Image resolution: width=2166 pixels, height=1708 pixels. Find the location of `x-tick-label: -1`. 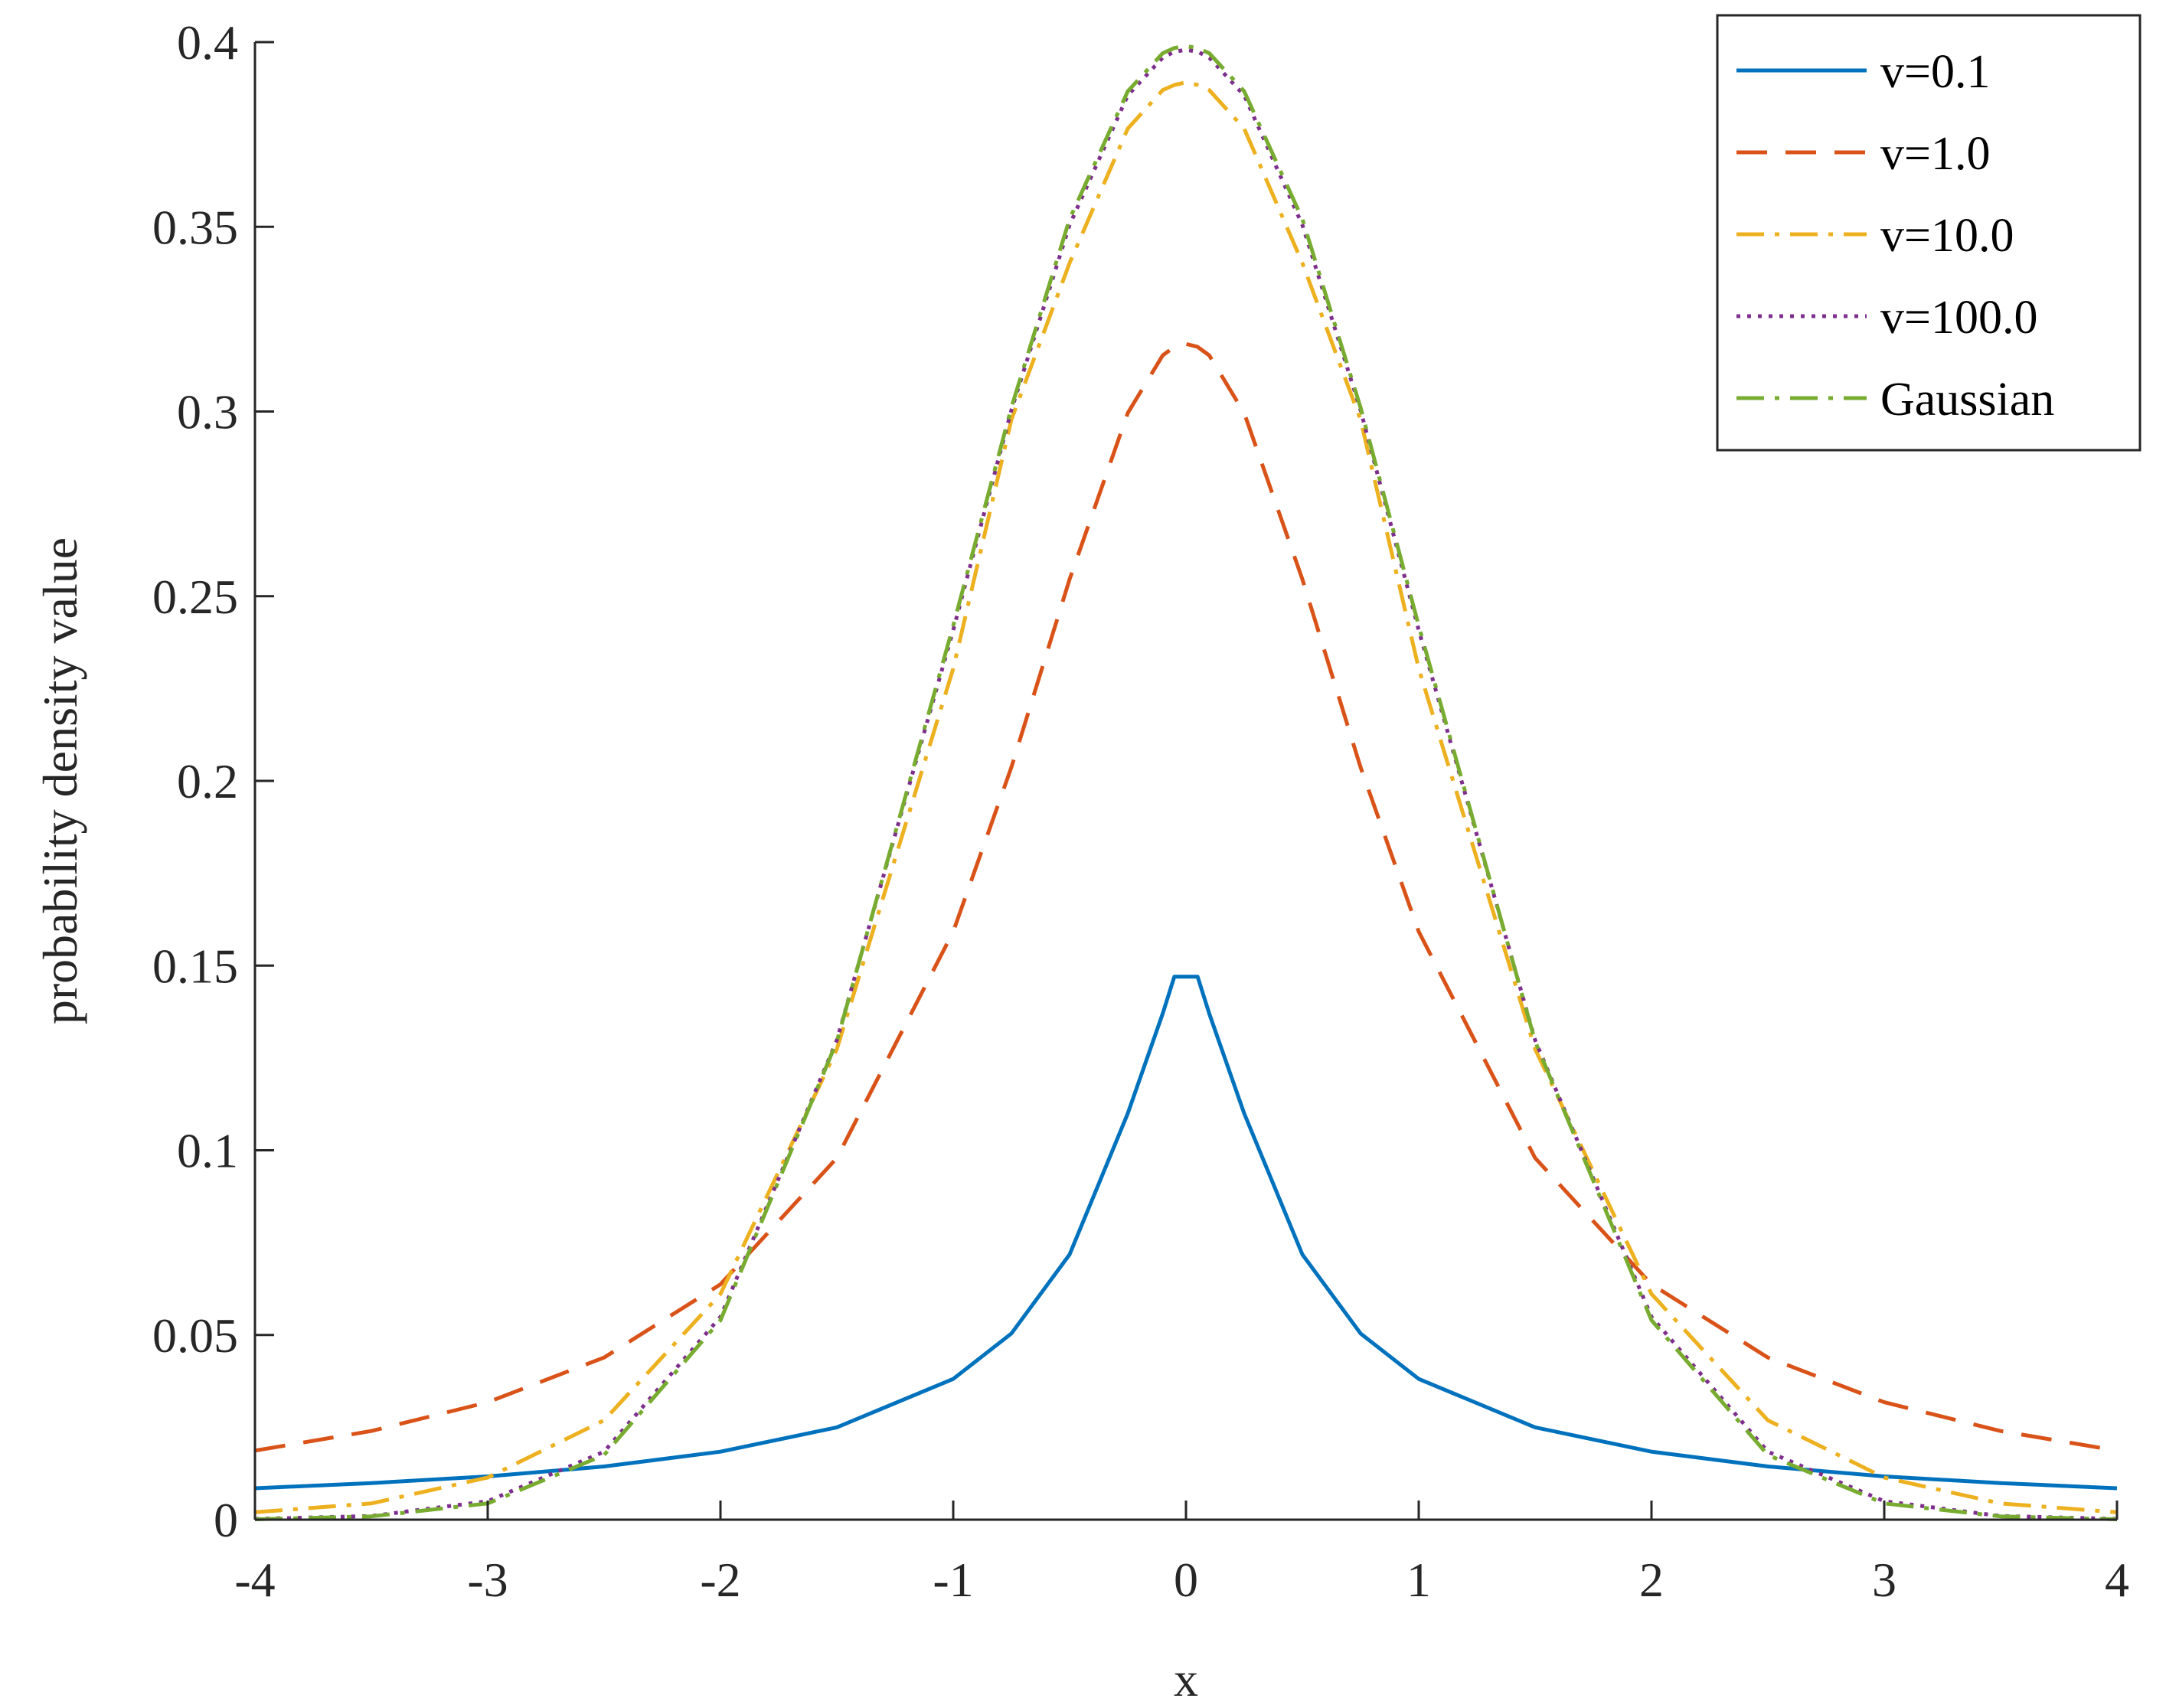

x-tick-label: -1 is located at coordinates (953, 1580).